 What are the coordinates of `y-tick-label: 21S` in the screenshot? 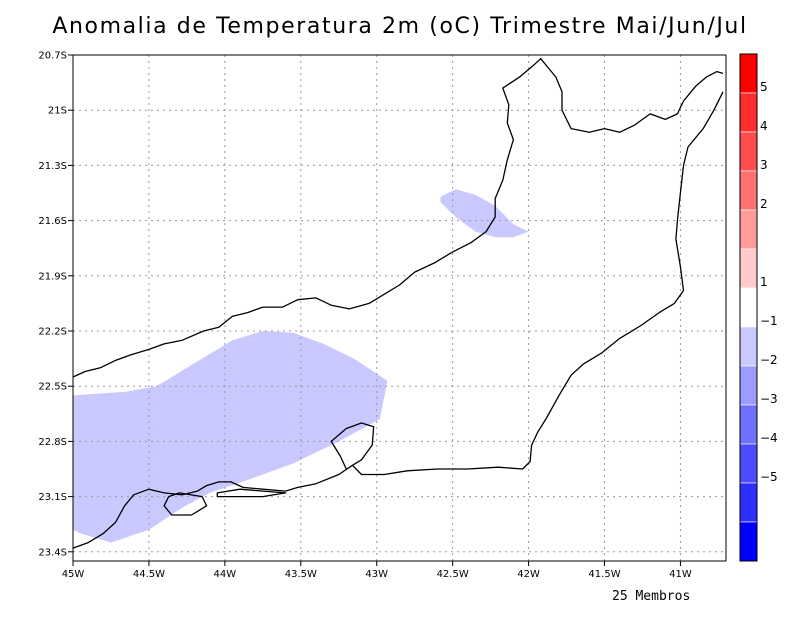 It's located at (57, 111).